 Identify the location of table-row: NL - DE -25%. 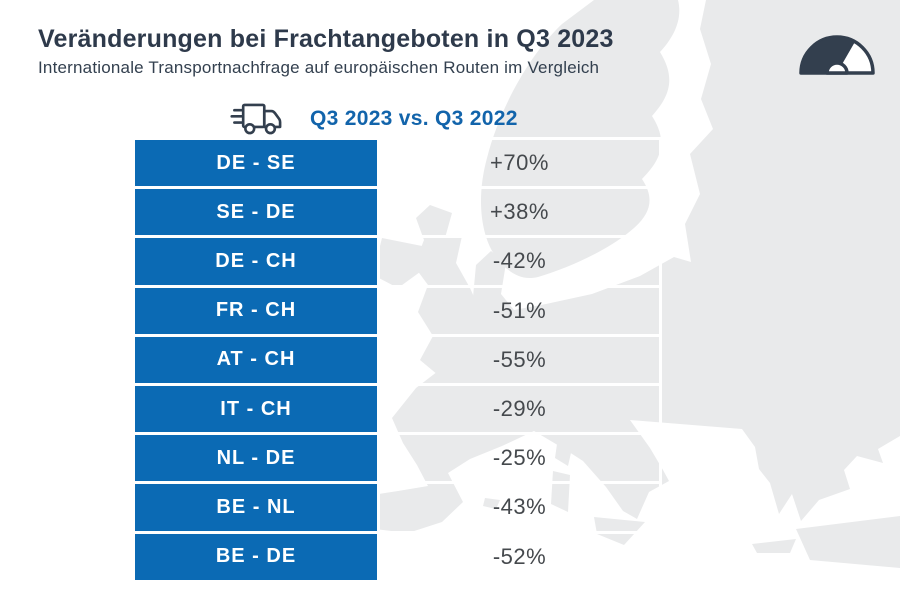
(398, 460).